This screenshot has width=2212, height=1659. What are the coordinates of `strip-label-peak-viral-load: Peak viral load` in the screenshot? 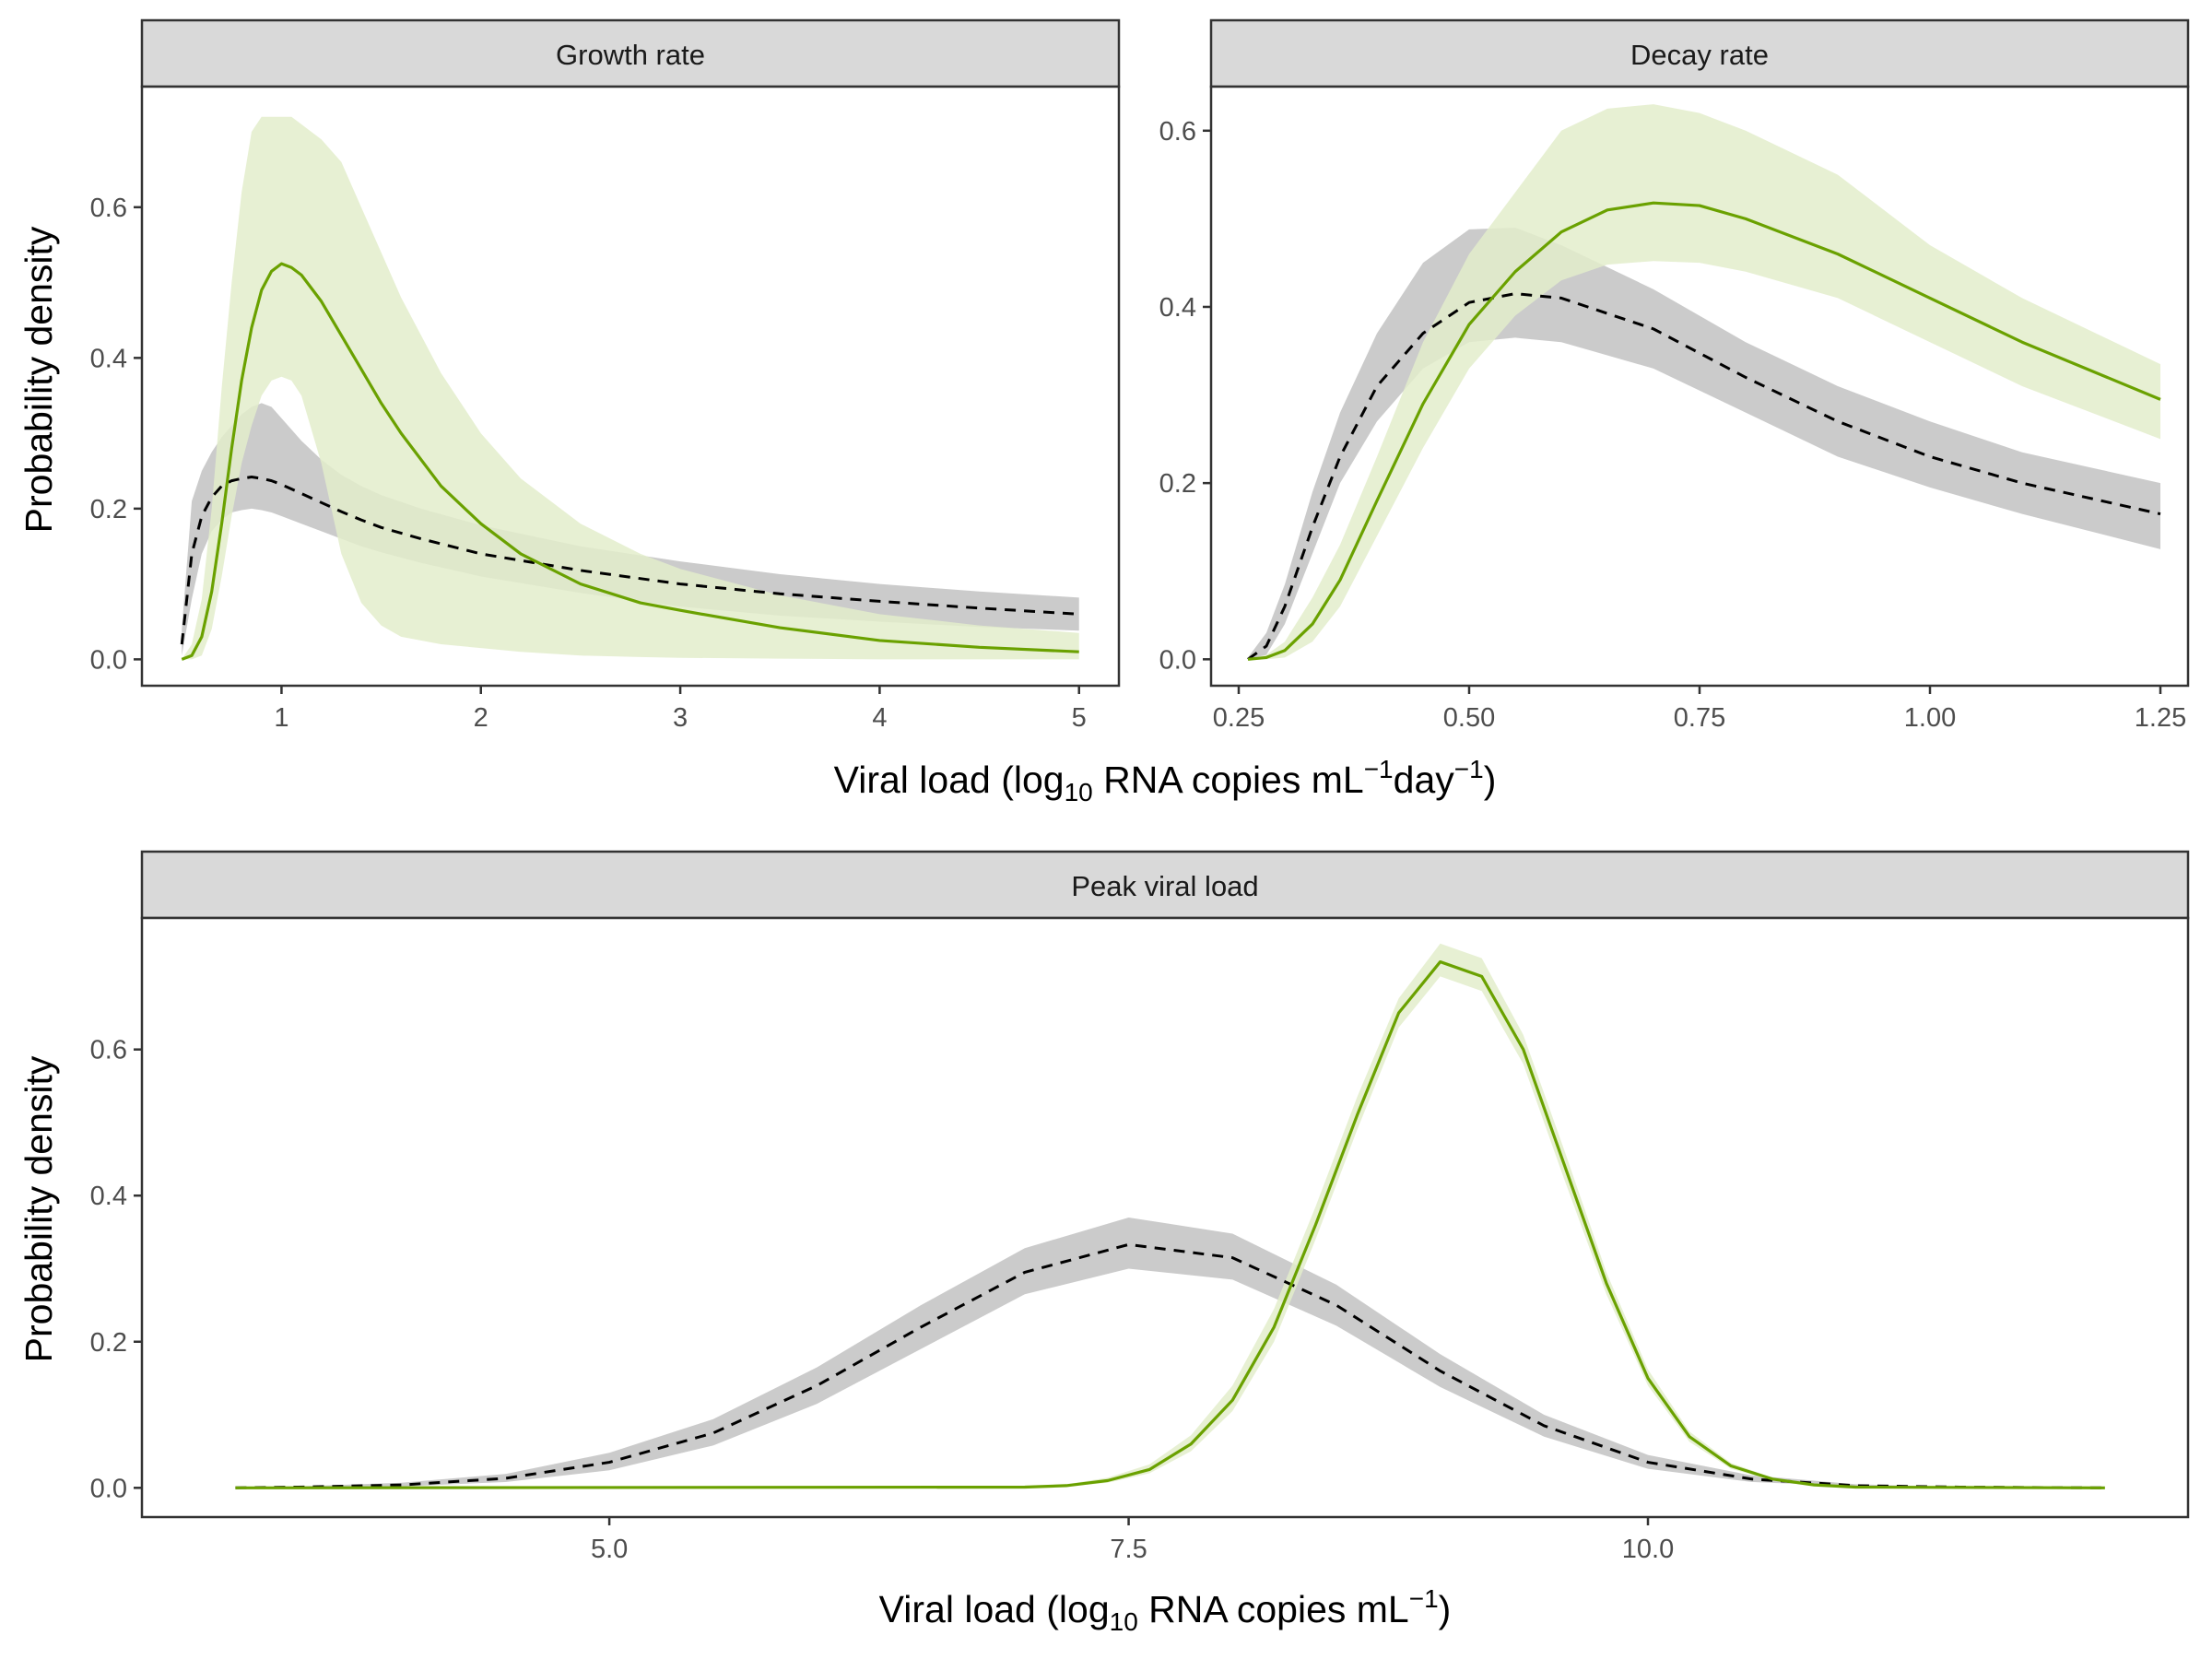 It's located at (1164, 886).